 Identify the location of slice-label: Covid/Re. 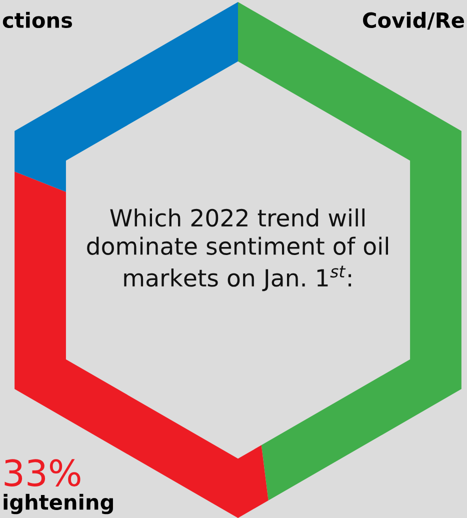
(413, 21).